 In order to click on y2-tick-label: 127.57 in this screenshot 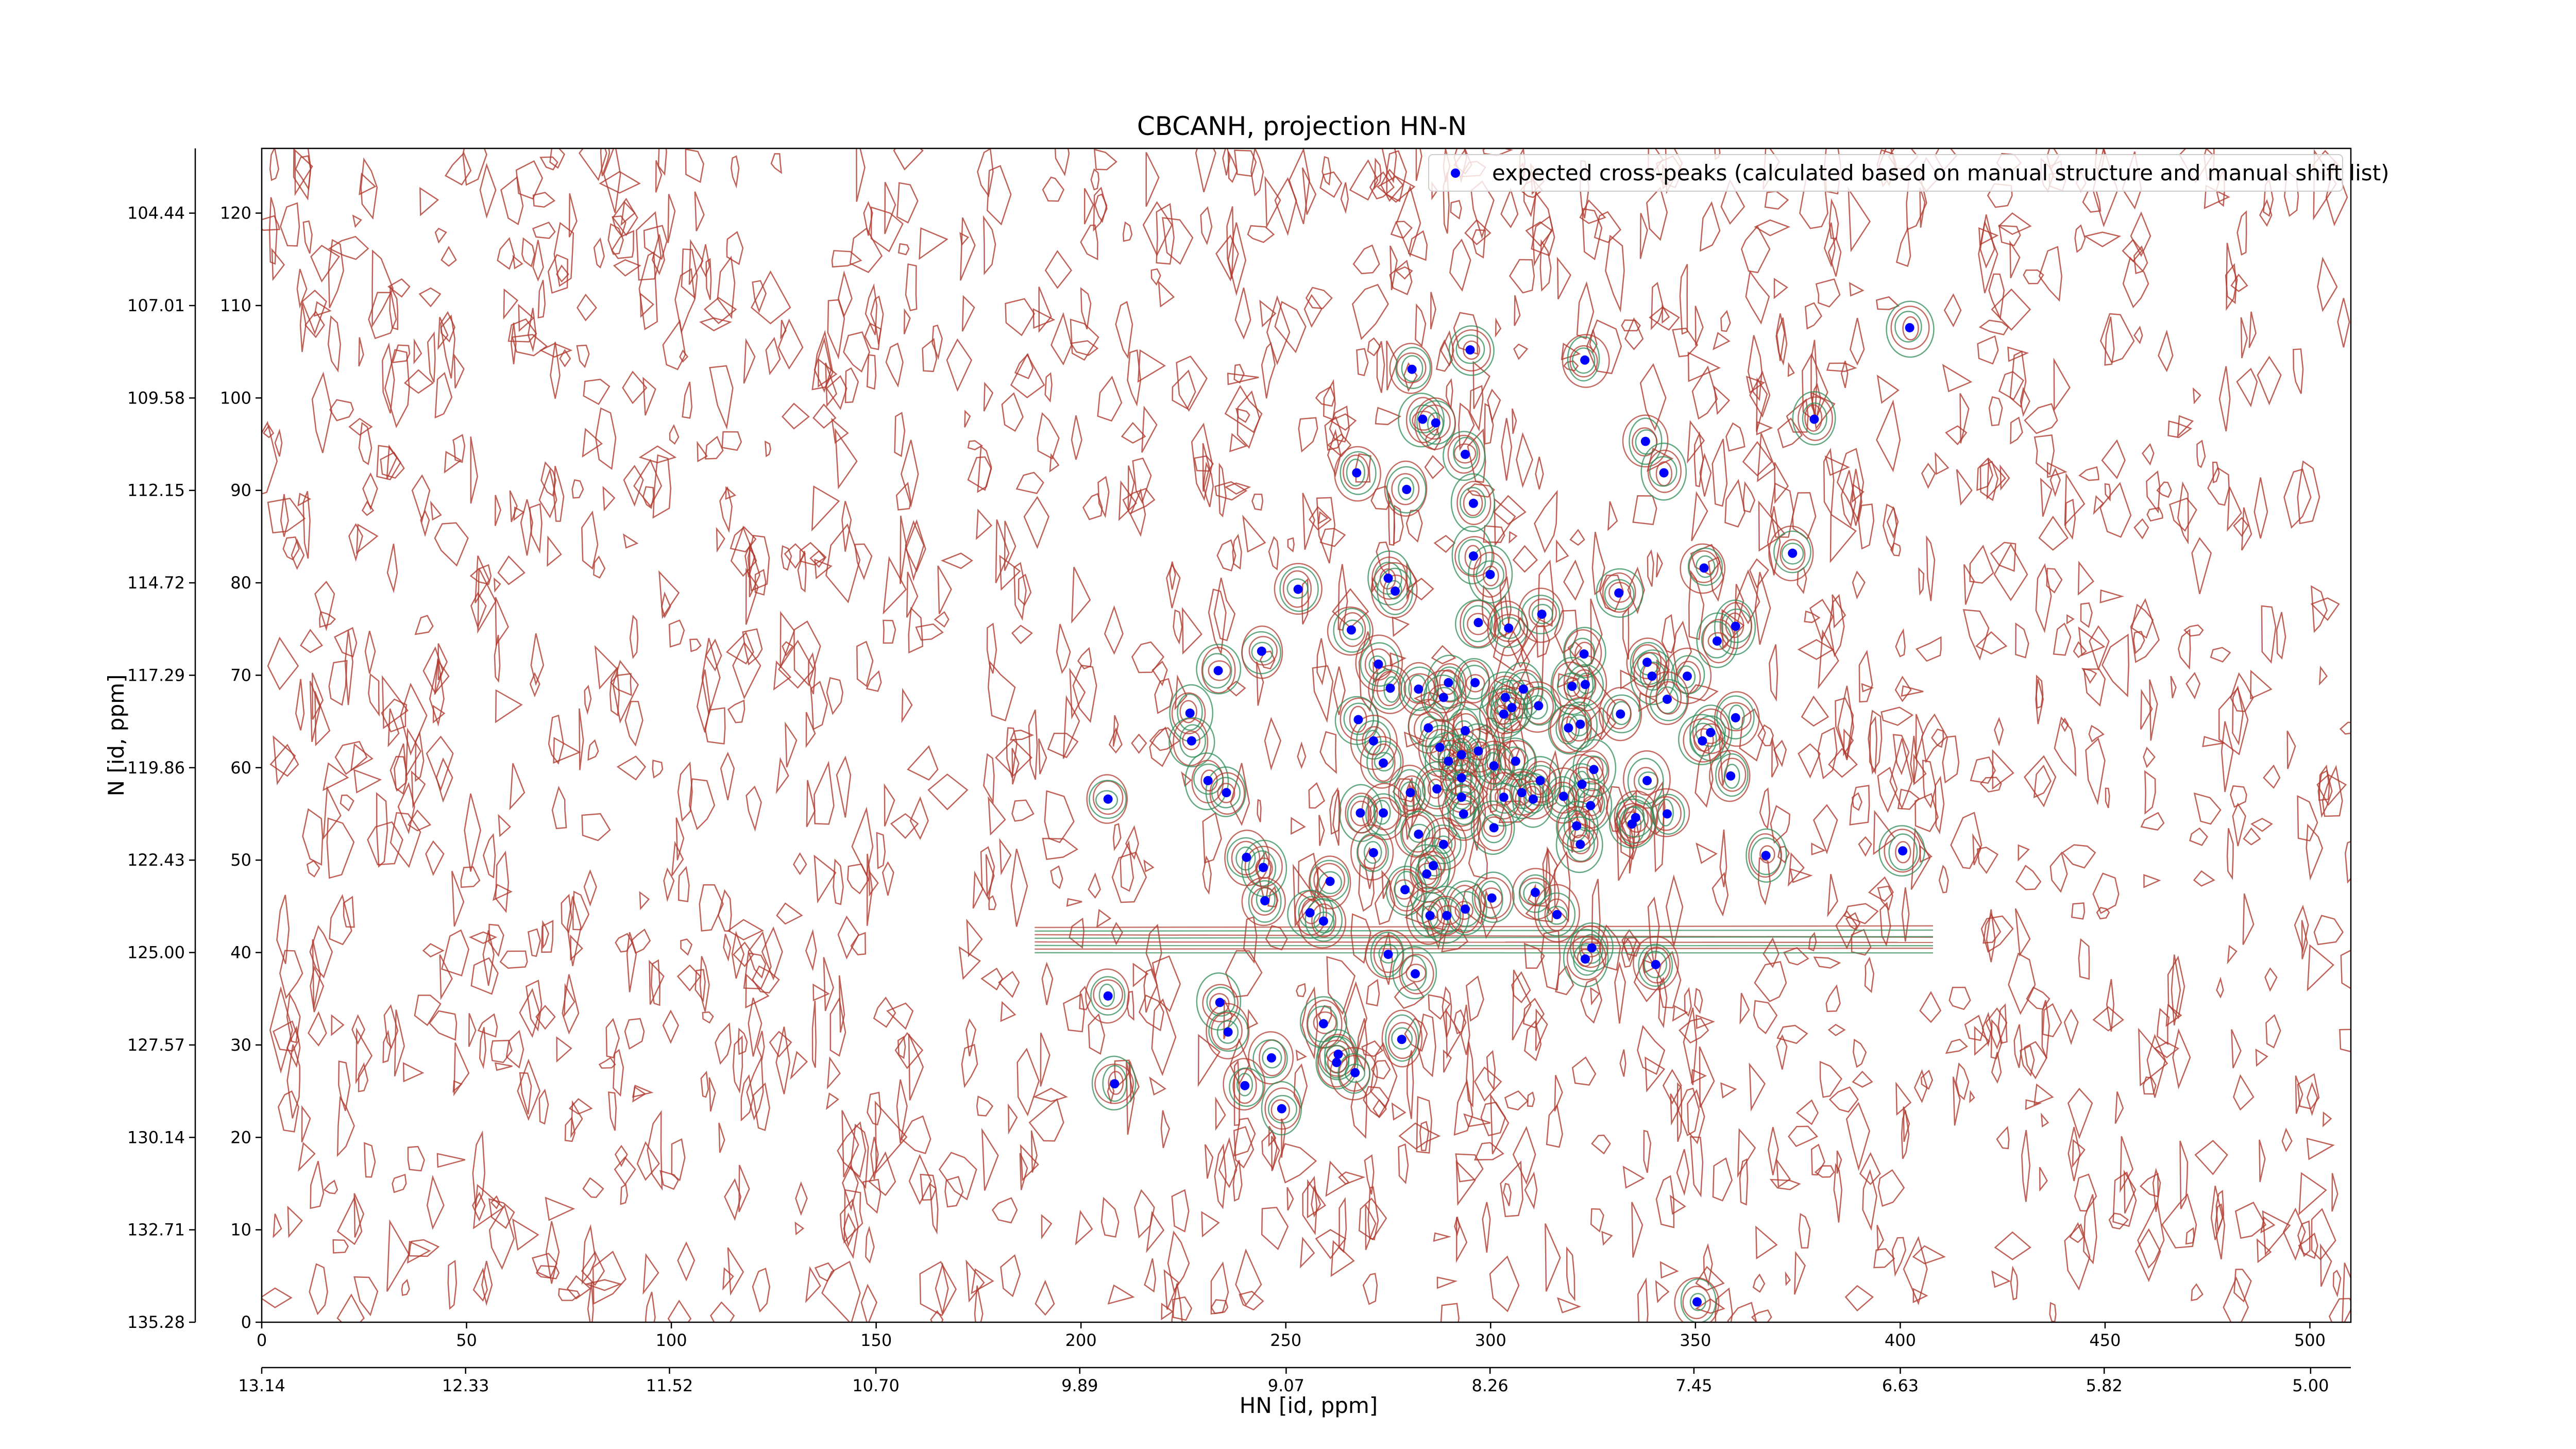, I will do `click(156, 1045)`.